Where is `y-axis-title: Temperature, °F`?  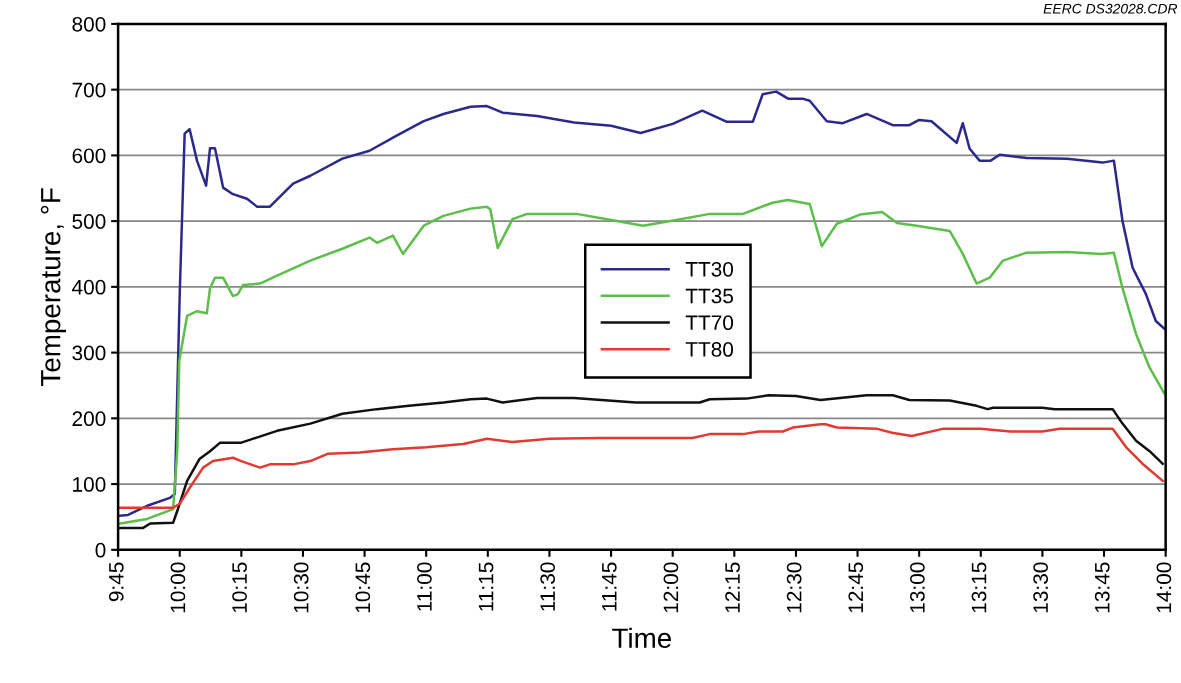
y-axis-title: Temperature, °F is located at coordinates (53, 287).